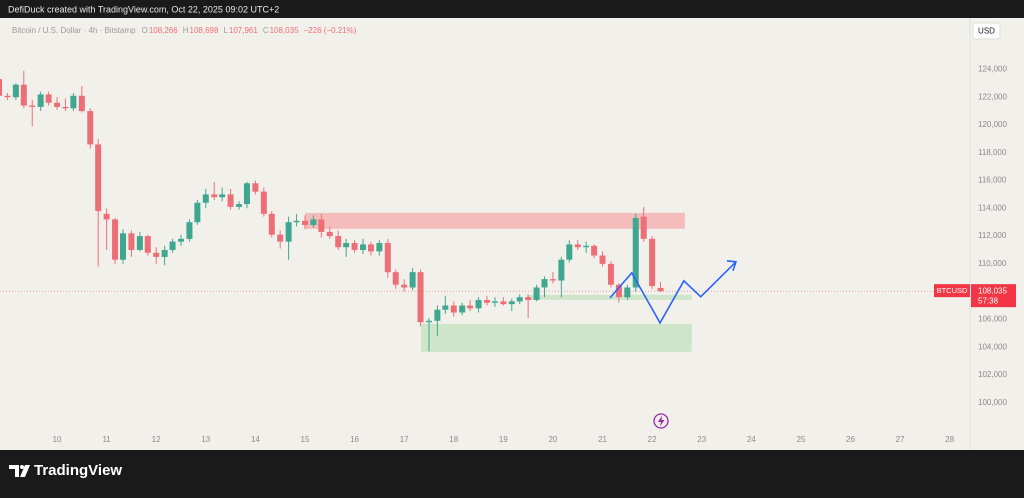  What do you see at coordinates (992, 263) in the screenshot?
I see `y-tick-label: 110,000` at bounding box center [992, 263].